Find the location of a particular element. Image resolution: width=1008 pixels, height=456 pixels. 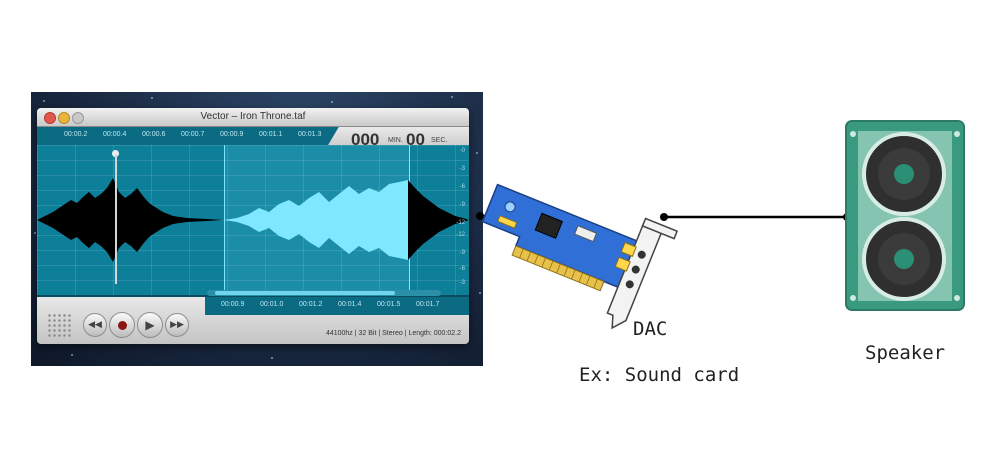

play-icon: ▶ is located at coordinates (150, 325).